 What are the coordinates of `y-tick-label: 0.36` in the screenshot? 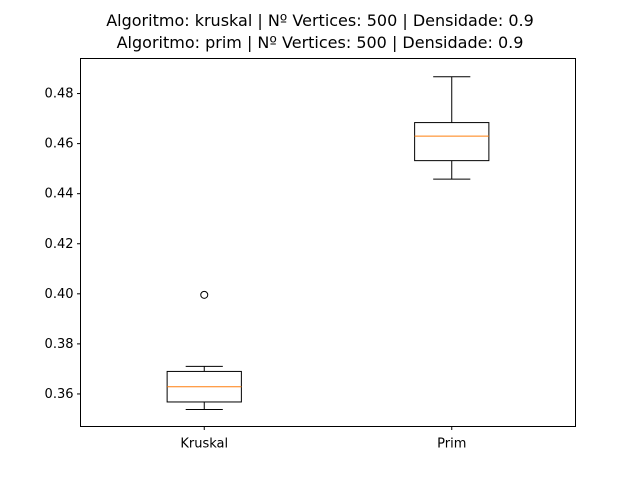 It's located at (59, 394).